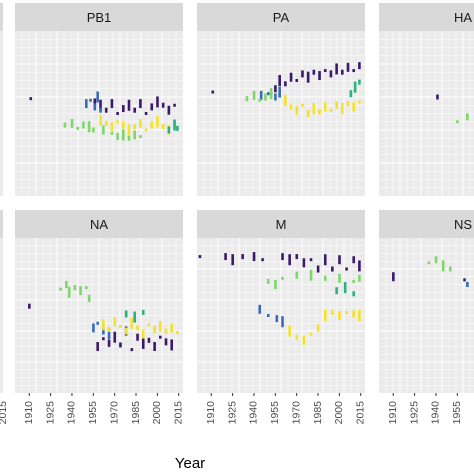 The height and width of the screenshot is (474, 474). What do you see at coordinates (281, 17) in the screenshot?
I see `panel-title: PA` at bounding box center [281, 17].